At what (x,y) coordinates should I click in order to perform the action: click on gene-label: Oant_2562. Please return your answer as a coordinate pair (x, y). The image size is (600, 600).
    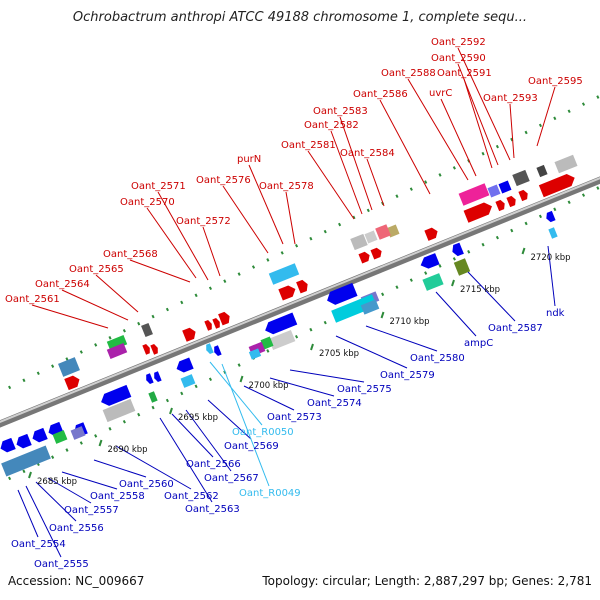
    Looking at the image, I should click on (191, 496).